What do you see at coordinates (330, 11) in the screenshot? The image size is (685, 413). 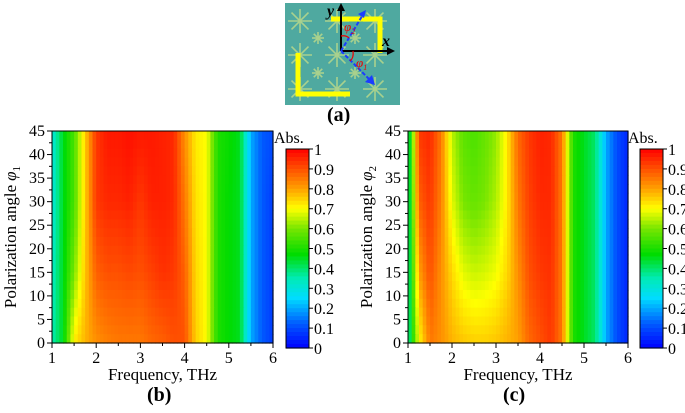 I see `y-axis-label: y` at bounding box center [330, 11].